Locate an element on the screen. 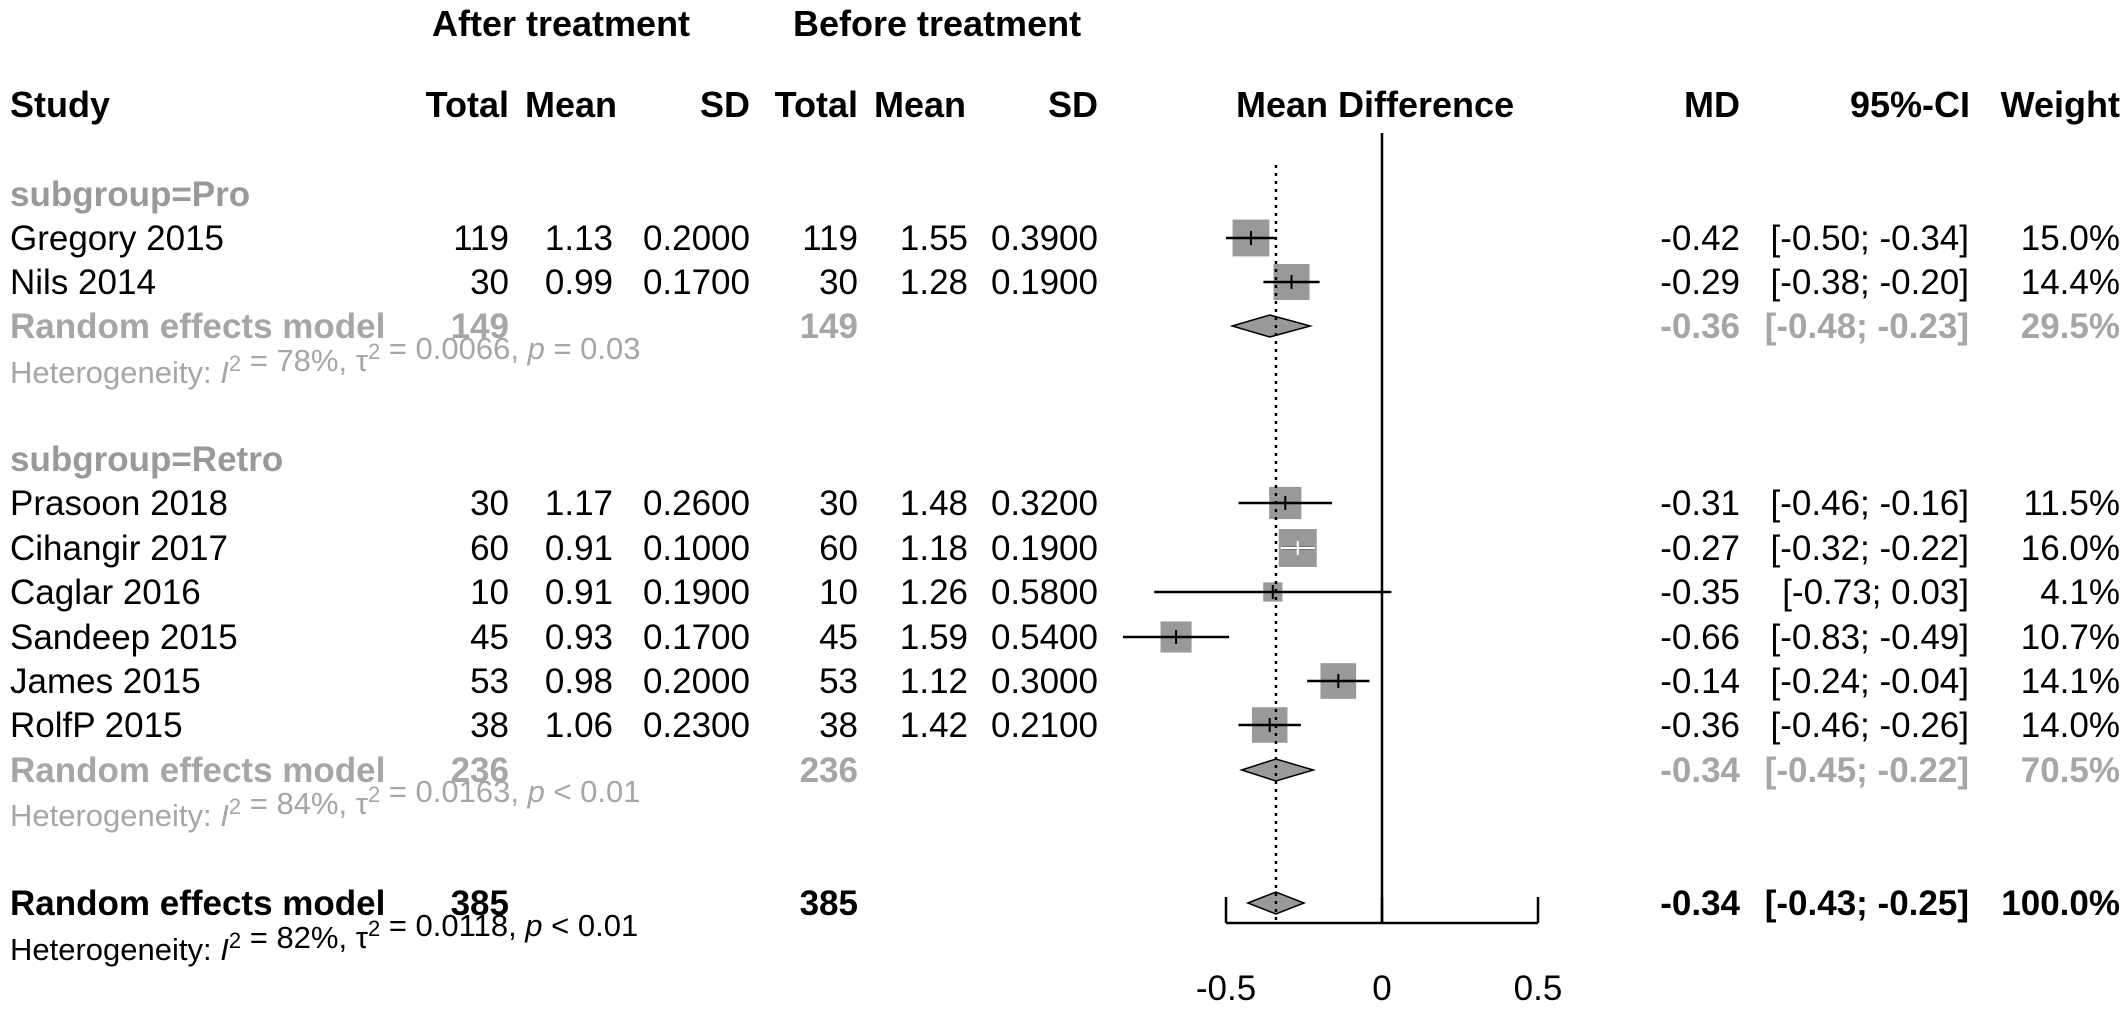 The width and height of the screenshot is (2128, 1013). before-mean: 1.28 is located at coordinates (934, 282).